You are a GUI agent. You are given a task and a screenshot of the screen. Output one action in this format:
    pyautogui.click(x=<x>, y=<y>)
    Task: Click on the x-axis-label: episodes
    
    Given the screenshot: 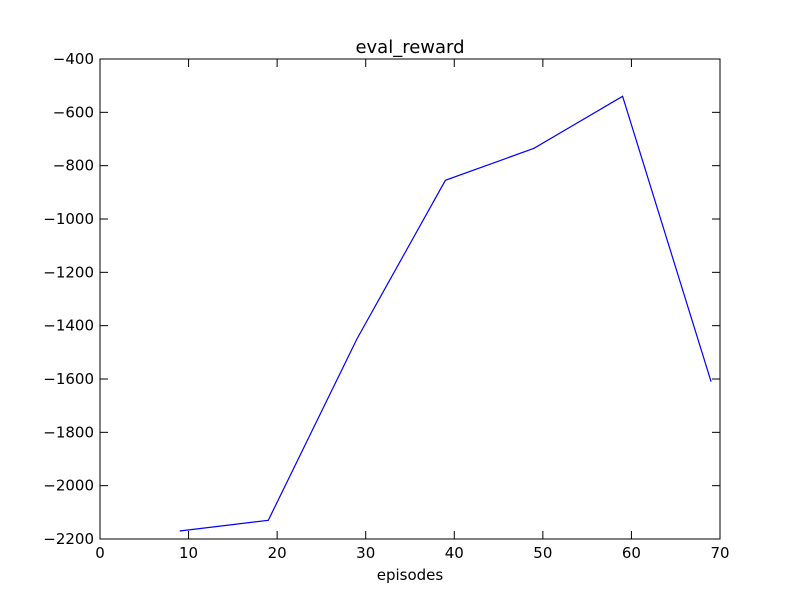 What is the action you would take?
    pyautogui.click(x=410, y=575)
    